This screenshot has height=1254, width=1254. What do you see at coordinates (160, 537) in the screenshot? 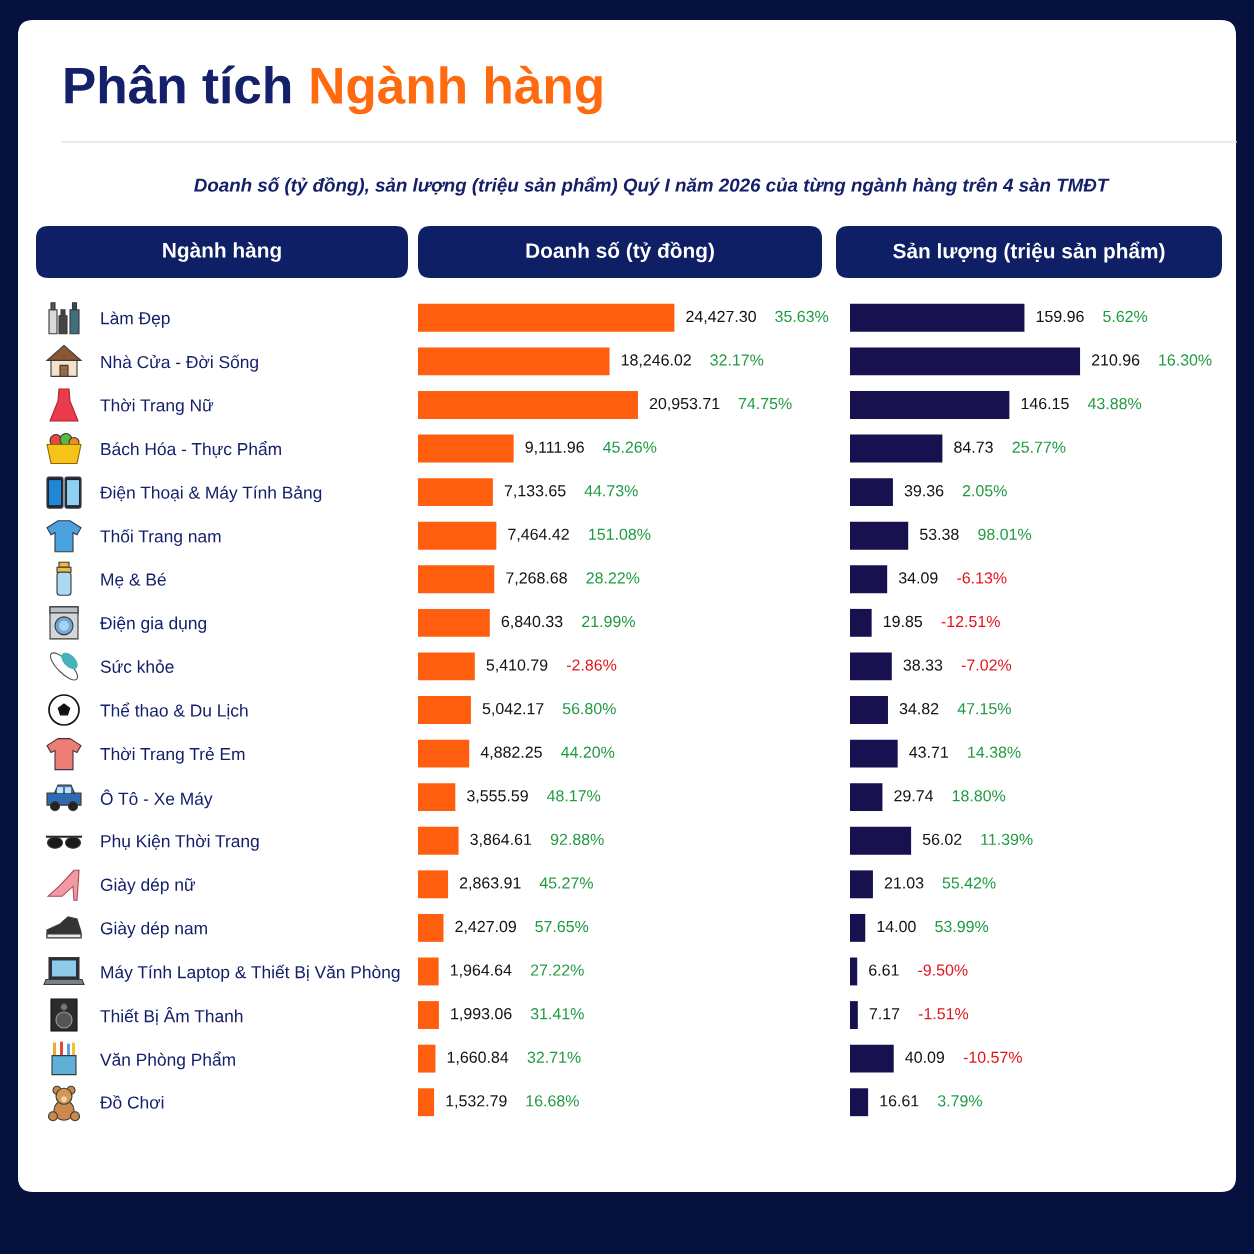
I see `y-tick-label: Thối Trang nam` at bounding box center [160, 537].